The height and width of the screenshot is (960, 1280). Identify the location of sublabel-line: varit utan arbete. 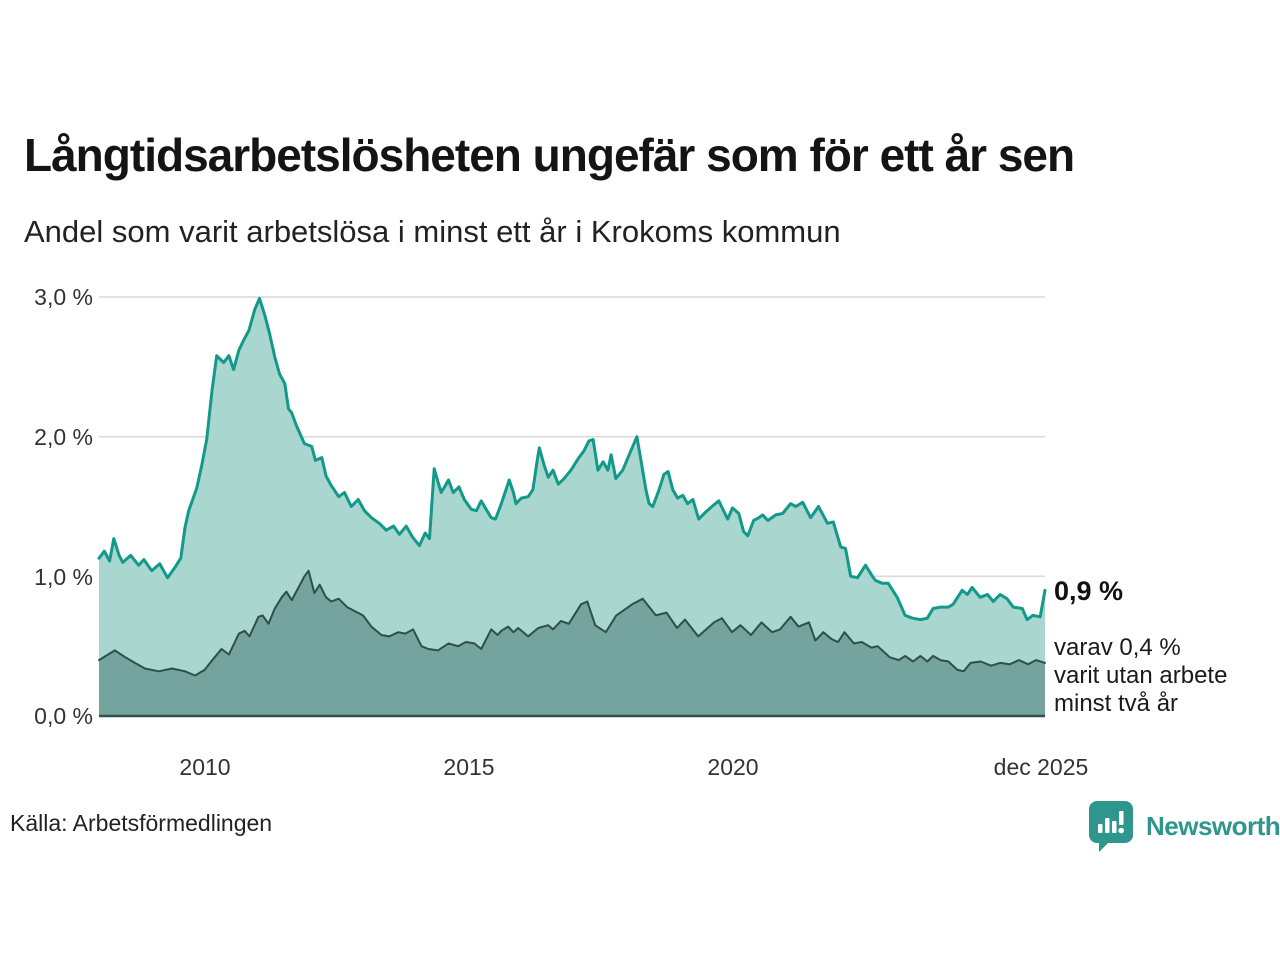
(1141, 675).